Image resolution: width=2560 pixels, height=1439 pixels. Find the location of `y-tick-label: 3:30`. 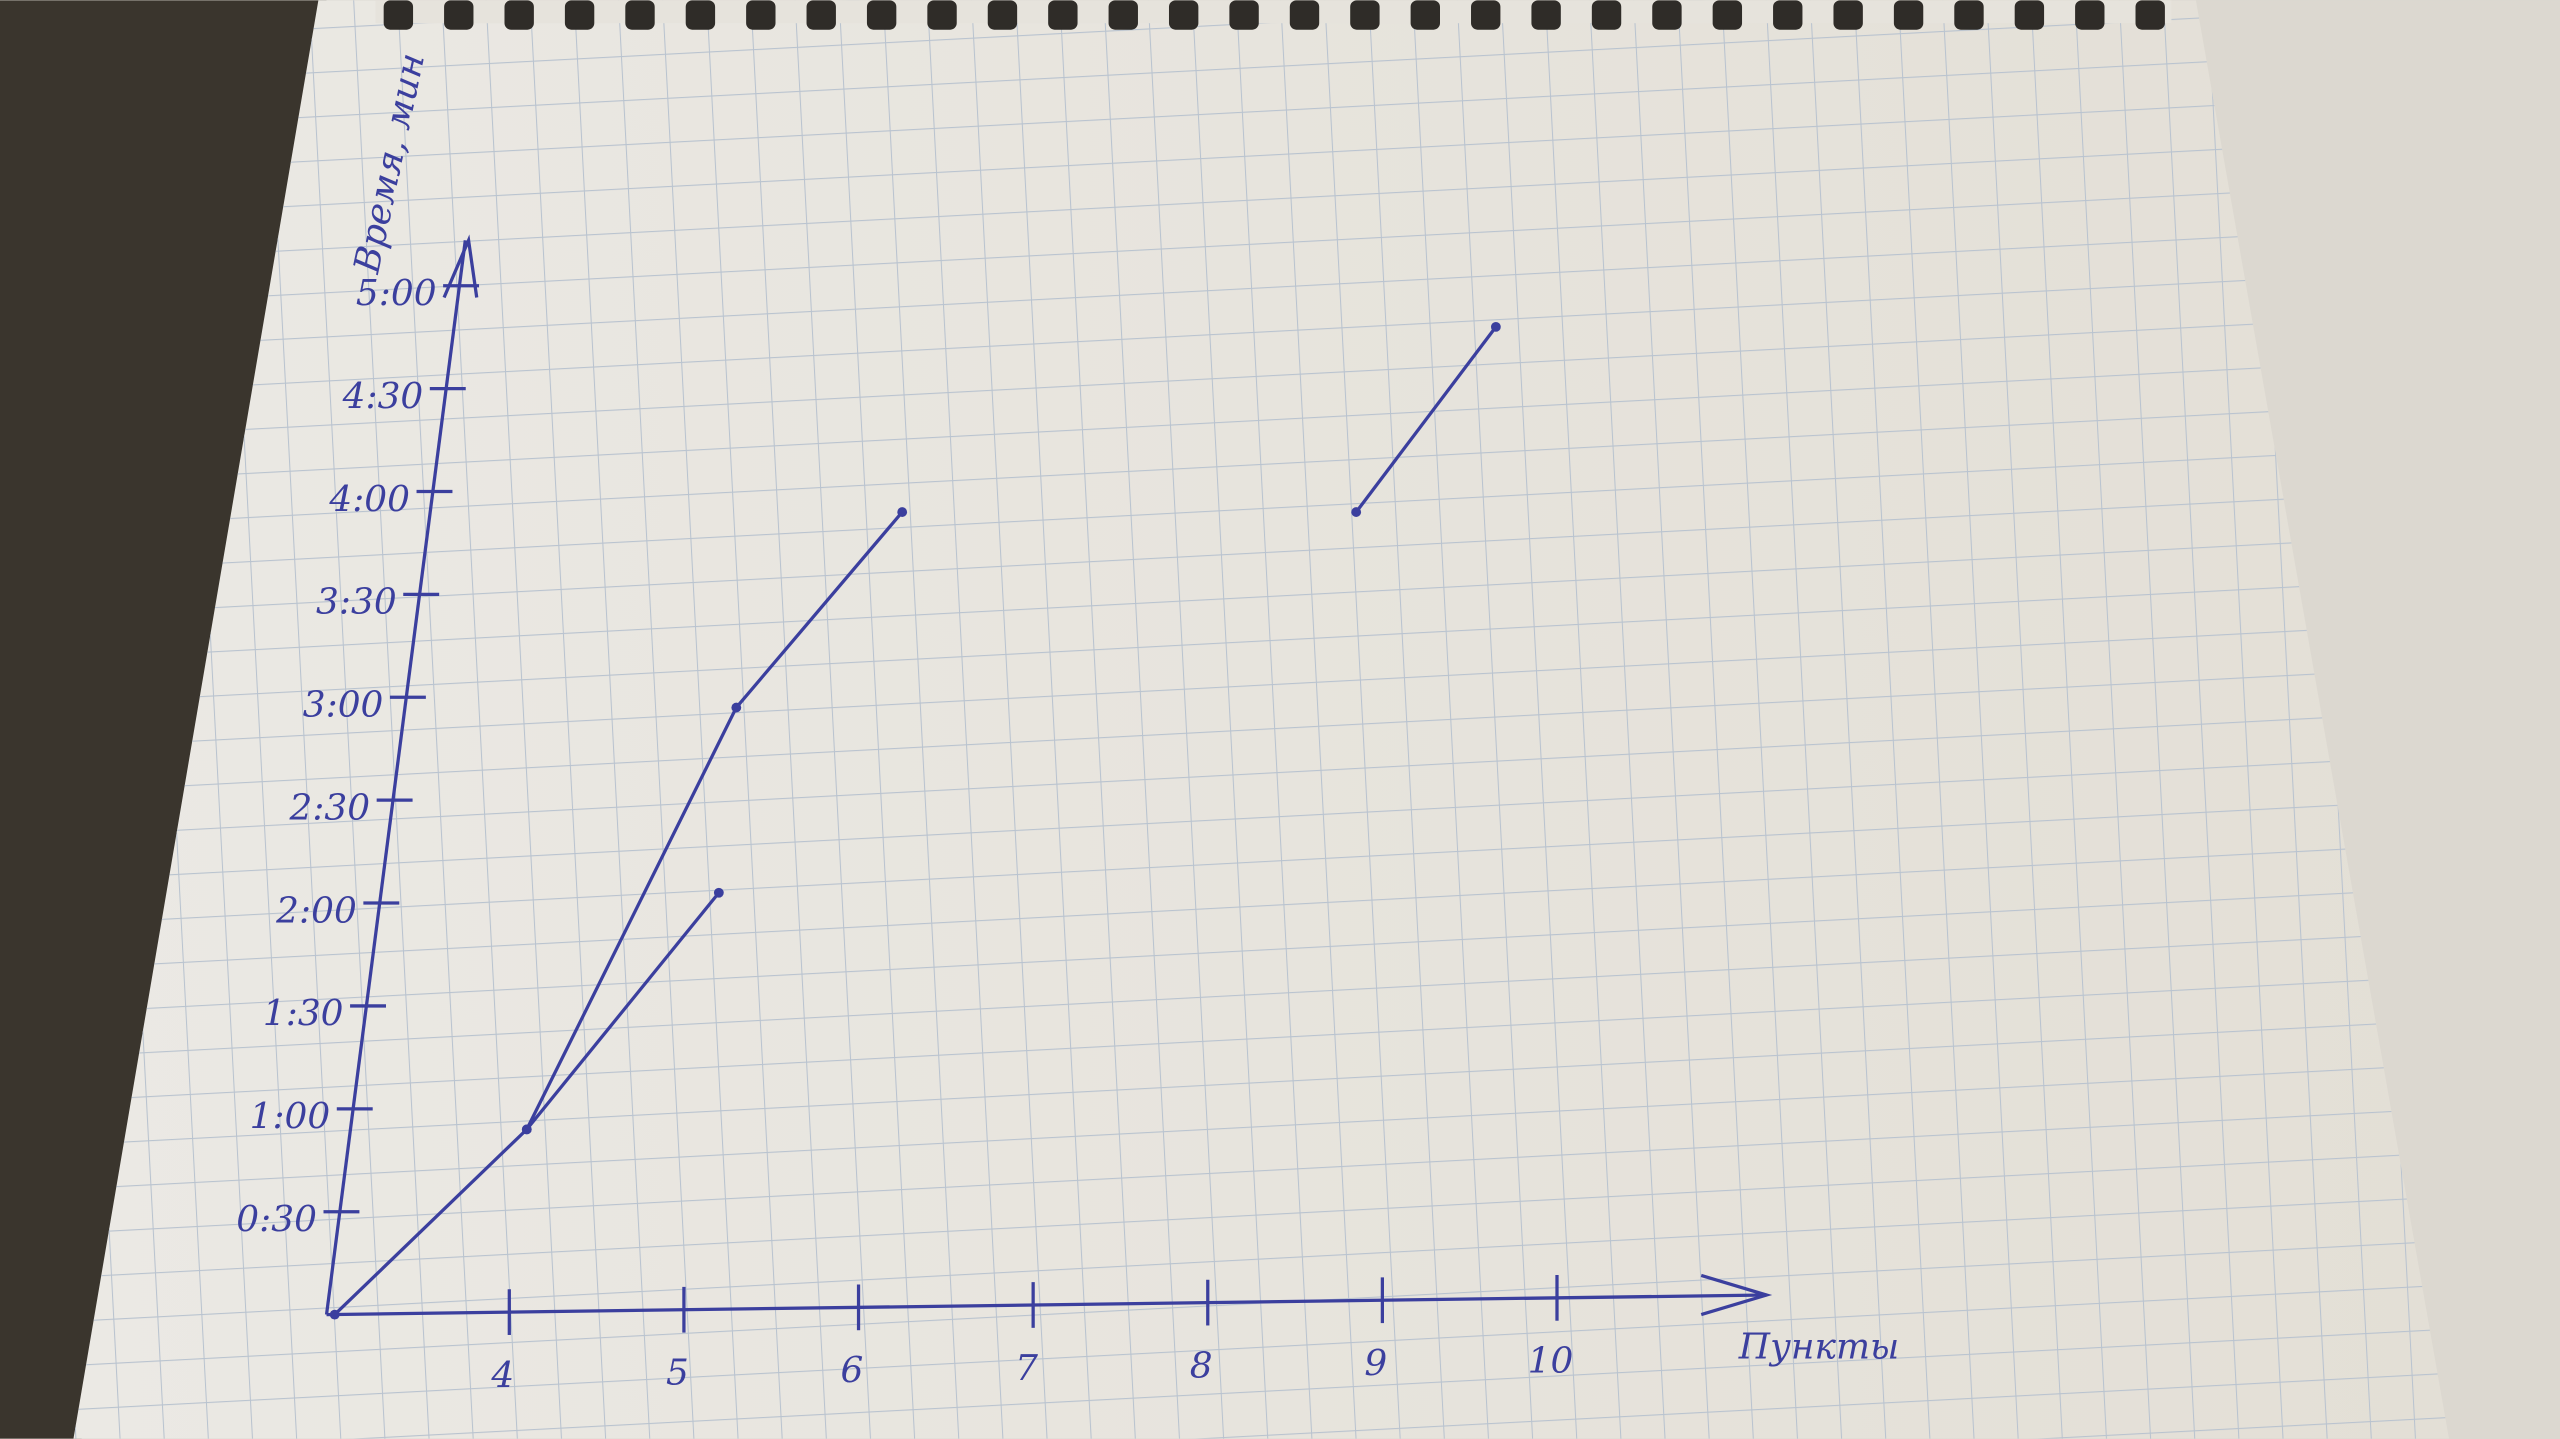

y-tick-label: 3:30 is located at coordinates (356, 602).